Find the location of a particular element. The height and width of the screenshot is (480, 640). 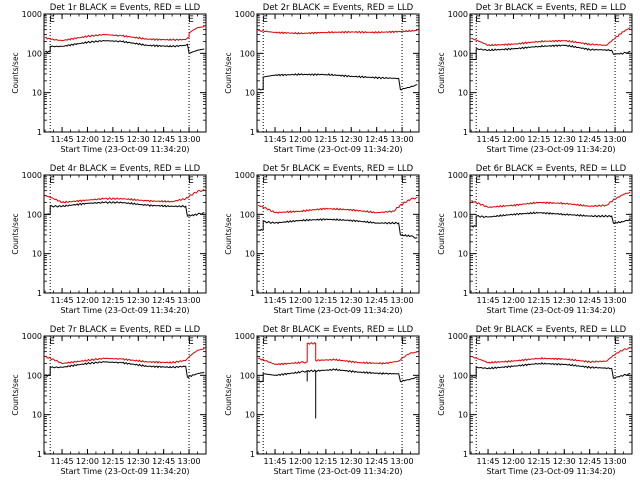

panel-title: Det 3r BLACK = Events, RED = LLD is located at coordinates (551, 8).